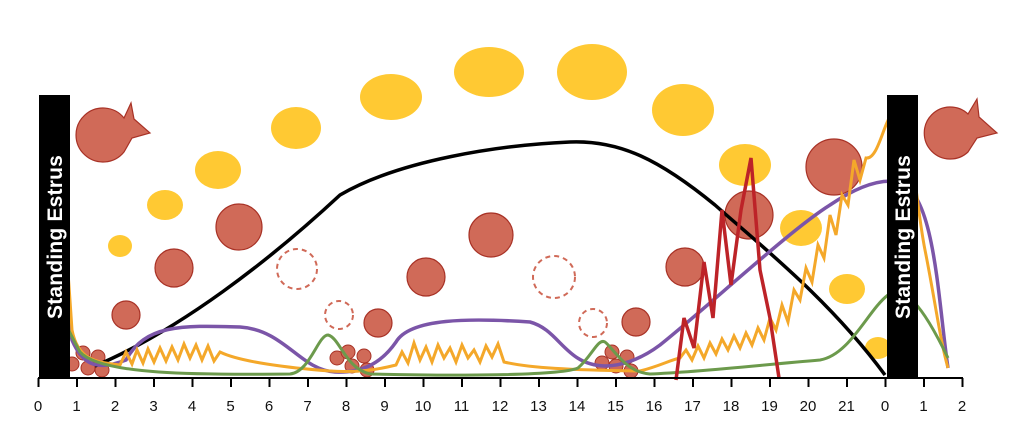 This screenshot has width=1011, height=425. What do you see at coordinates (731, 406) in the screenshot?
I see `axis-tick-label: 18` at bounding box center [731, 406].